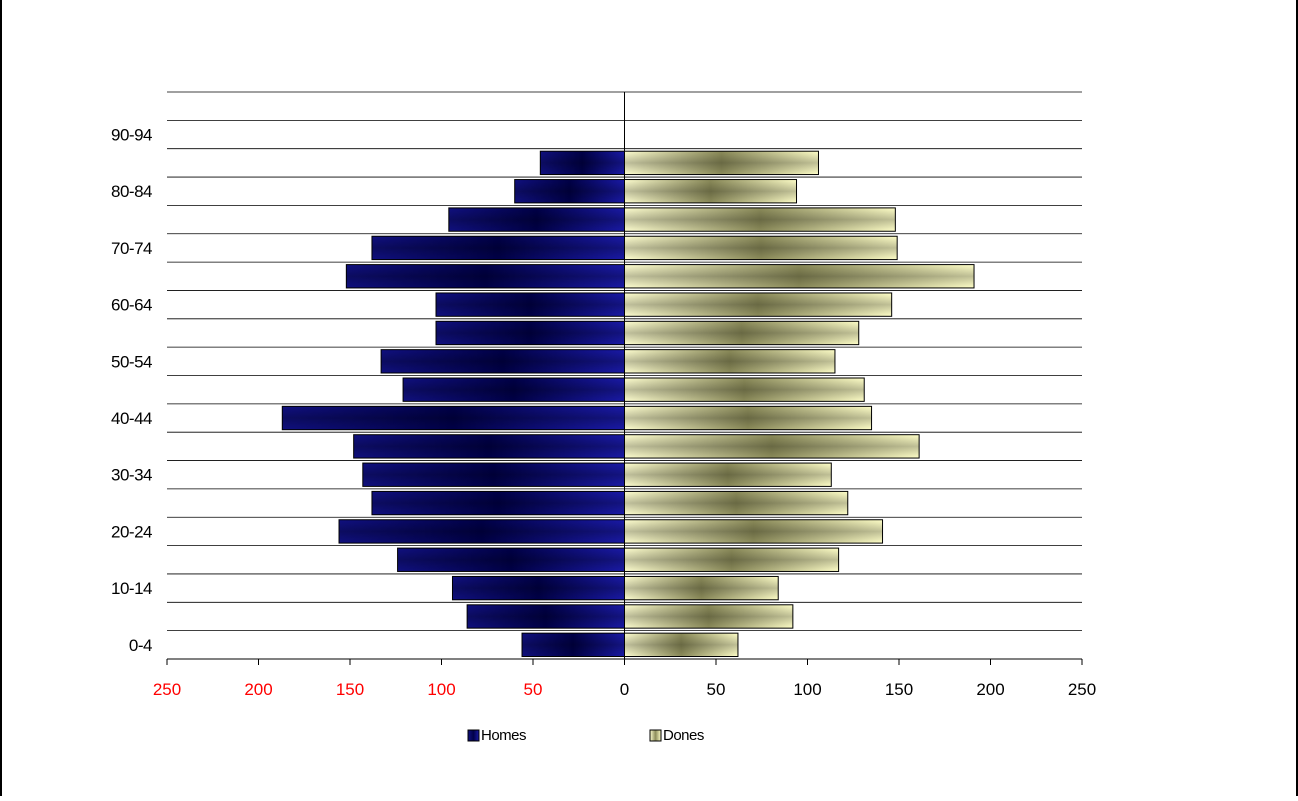 Image resolution: width=1298 pixels, height=801 pixels. What do you see at coordinates (131, 191) in the screenshot?
I see `y-tick-label: 80-84` at bounding box center [131, 191].